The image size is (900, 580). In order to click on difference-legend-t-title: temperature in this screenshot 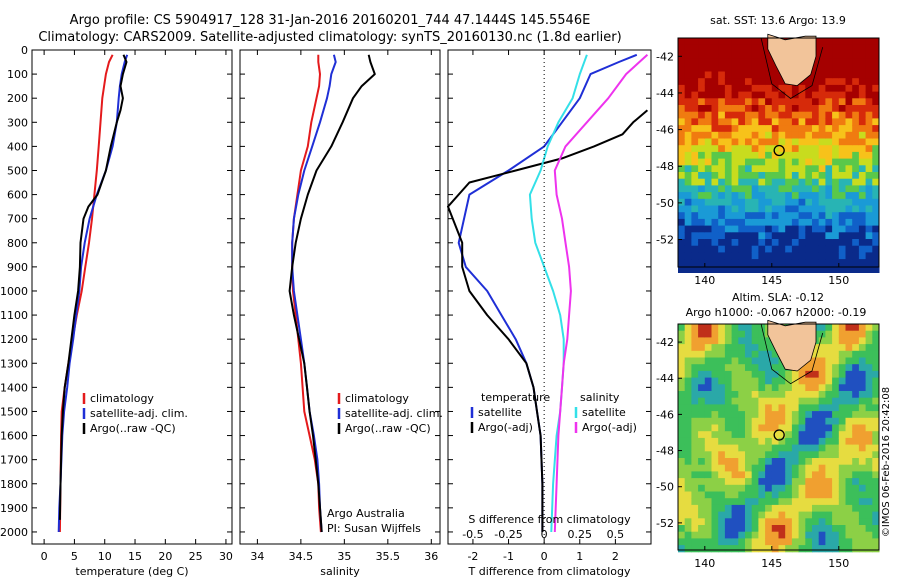, I will do `click(515, 397)`.